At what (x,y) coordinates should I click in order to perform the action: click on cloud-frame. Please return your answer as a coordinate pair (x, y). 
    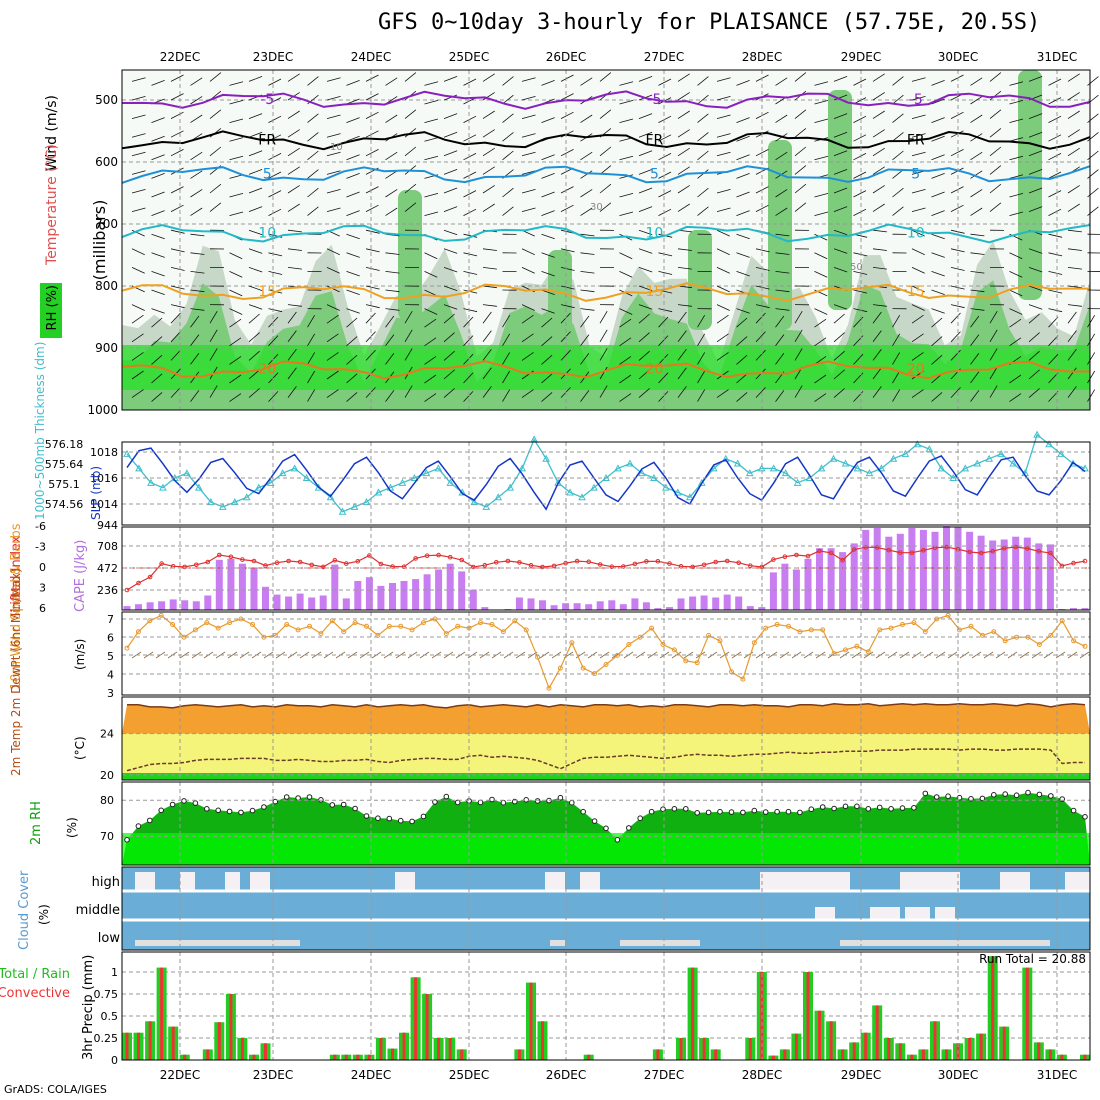
    Looking at the image, I should click on (606, 908).